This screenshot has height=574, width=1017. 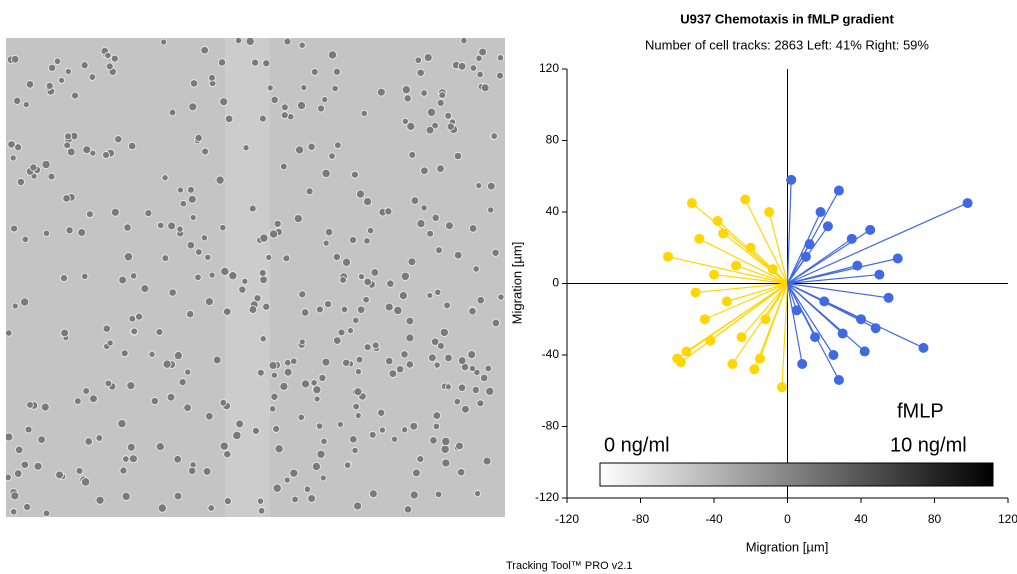 What do you see at coordinates (787, 546) in the screenshot?
I see `x-axis-label: Migration [µm]` at bounding box center [787, 546].